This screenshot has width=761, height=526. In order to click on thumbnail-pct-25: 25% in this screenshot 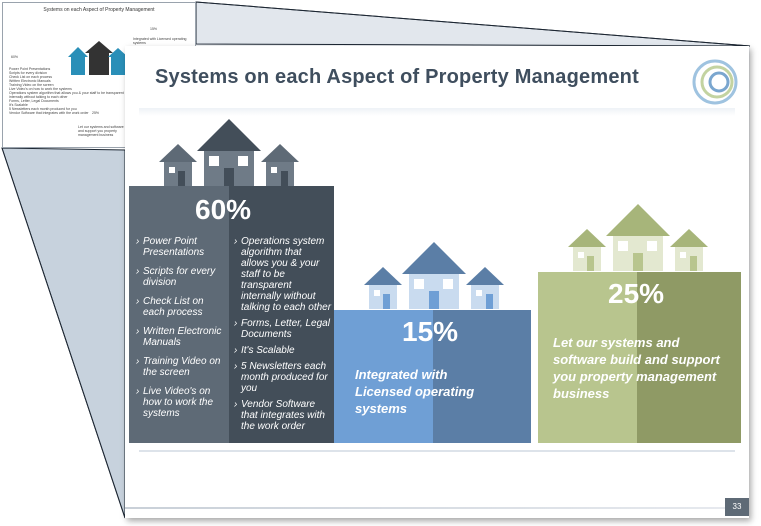, I will do `click(96, 113)`.